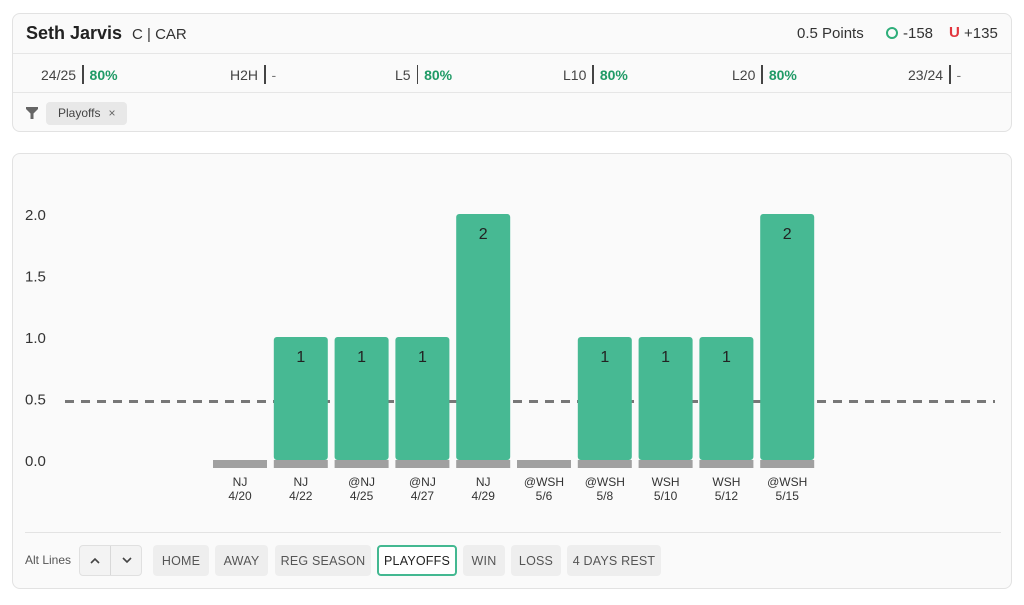 The height and width of the screenshot is (605, 1024). Describe the element at coordinates (79, 74) in the screenshot. I see `stat-season: 24/25 80%` at that location.